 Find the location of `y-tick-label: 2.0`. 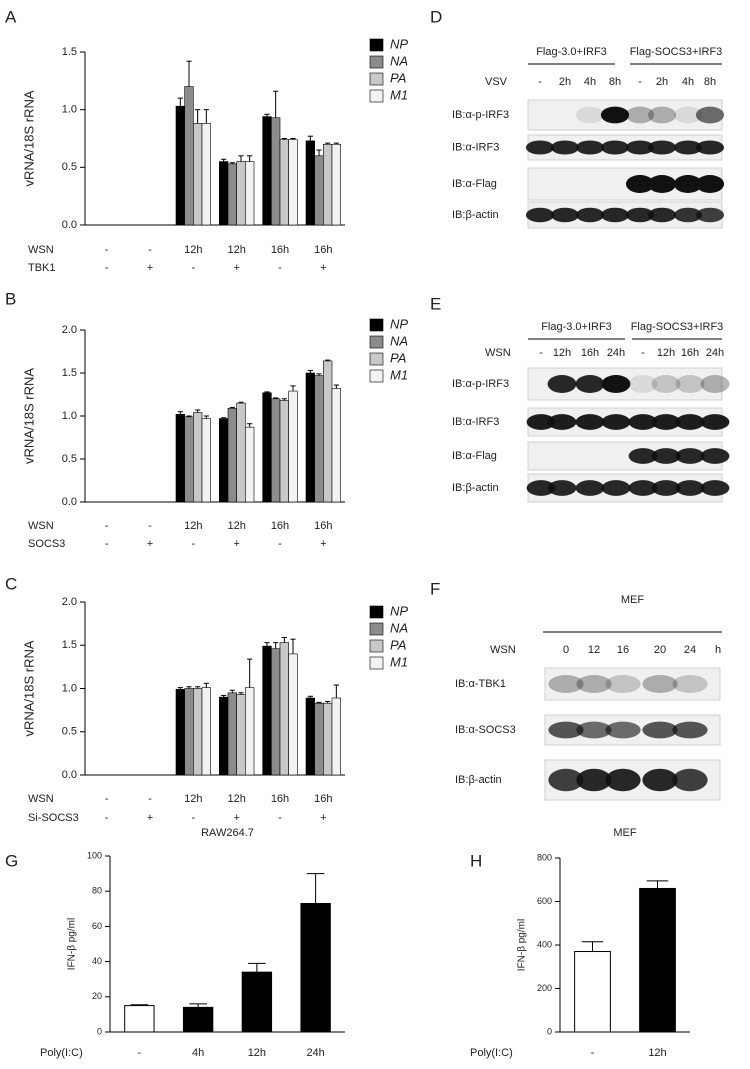

y-tick-label: 2.0 is located at coordinates (69, 330).